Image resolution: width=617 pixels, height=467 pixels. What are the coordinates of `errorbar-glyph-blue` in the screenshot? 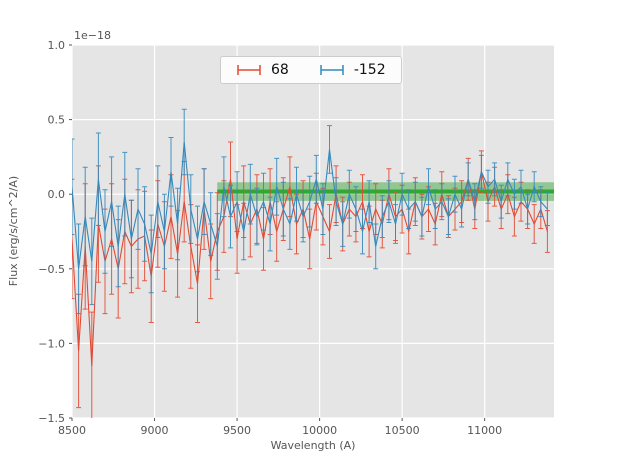 It's located at (332, 70).